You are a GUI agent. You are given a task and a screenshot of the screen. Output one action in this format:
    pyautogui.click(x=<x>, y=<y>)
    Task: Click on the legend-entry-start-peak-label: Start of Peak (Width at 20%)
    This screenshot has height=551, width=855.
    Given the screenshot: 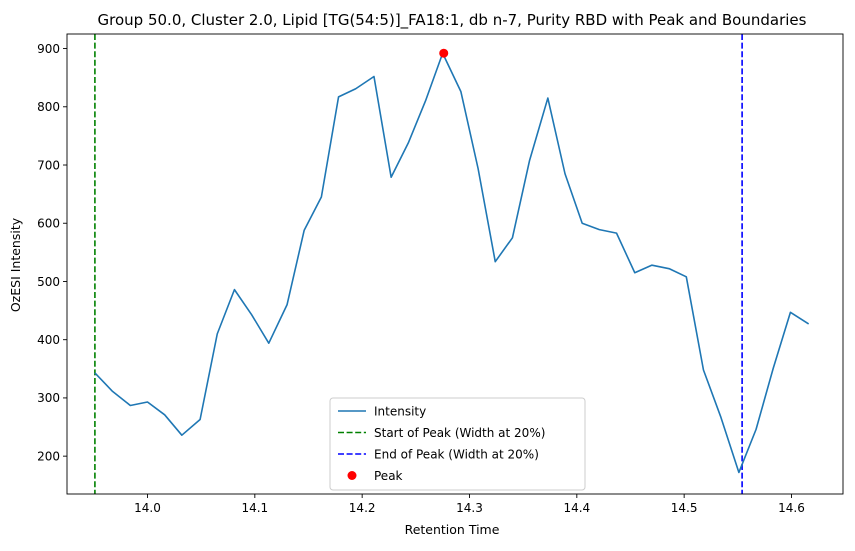 What is the action you would take?
    pyautogui.click(x=459, y=433)
    